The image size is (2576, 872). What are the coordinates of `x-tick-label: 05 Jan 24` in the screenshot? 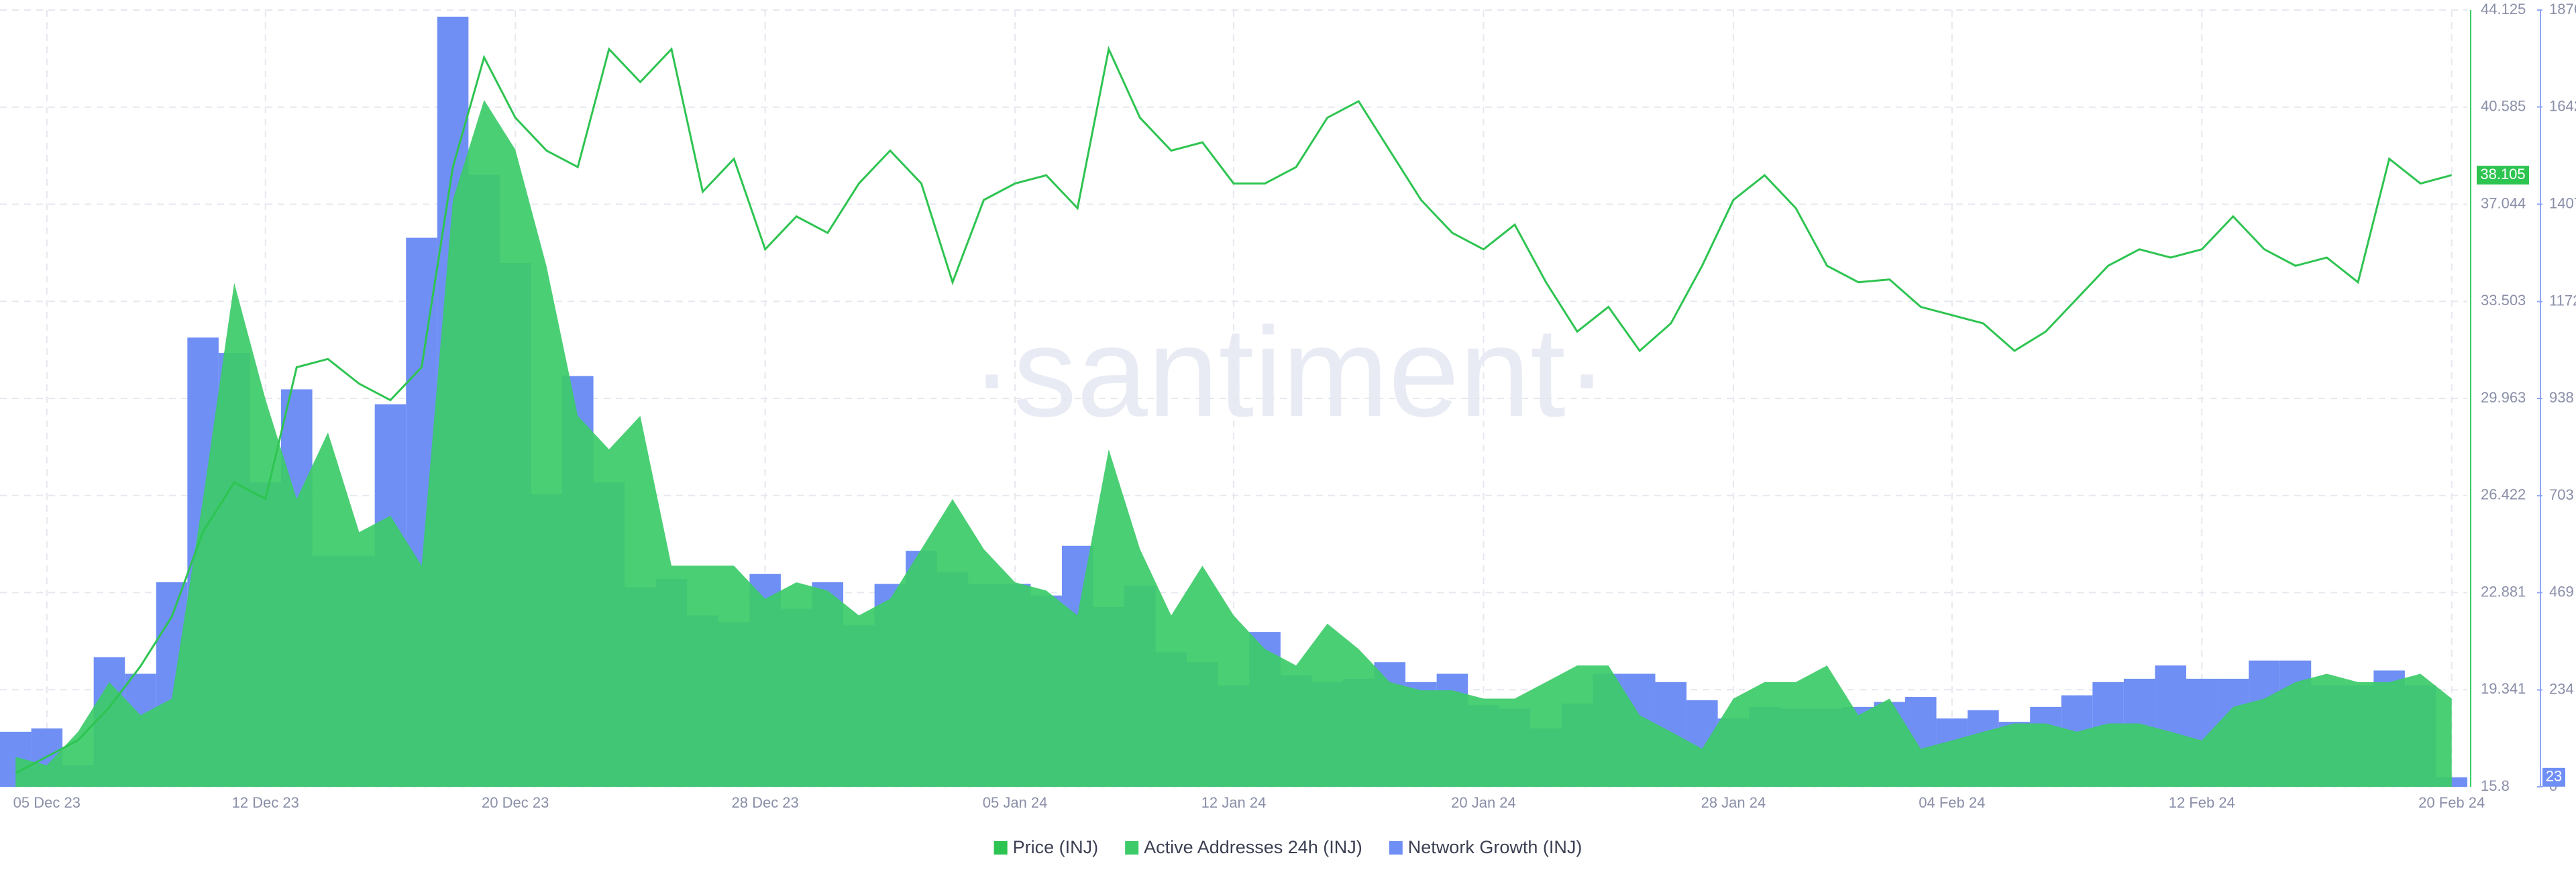 It's located at (1015, 802).